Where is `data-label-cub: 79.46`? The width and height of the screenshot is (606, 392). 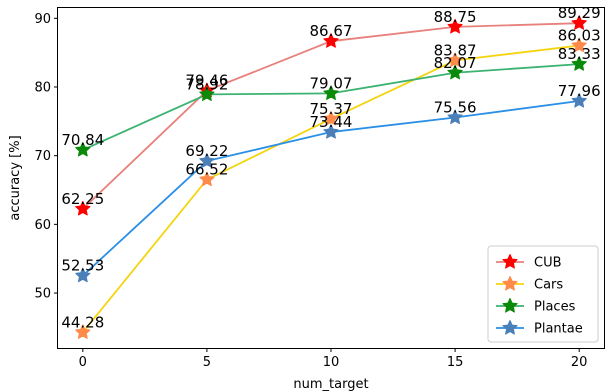 data-label-cub: 79.46 is located at coordinates (206, 81).